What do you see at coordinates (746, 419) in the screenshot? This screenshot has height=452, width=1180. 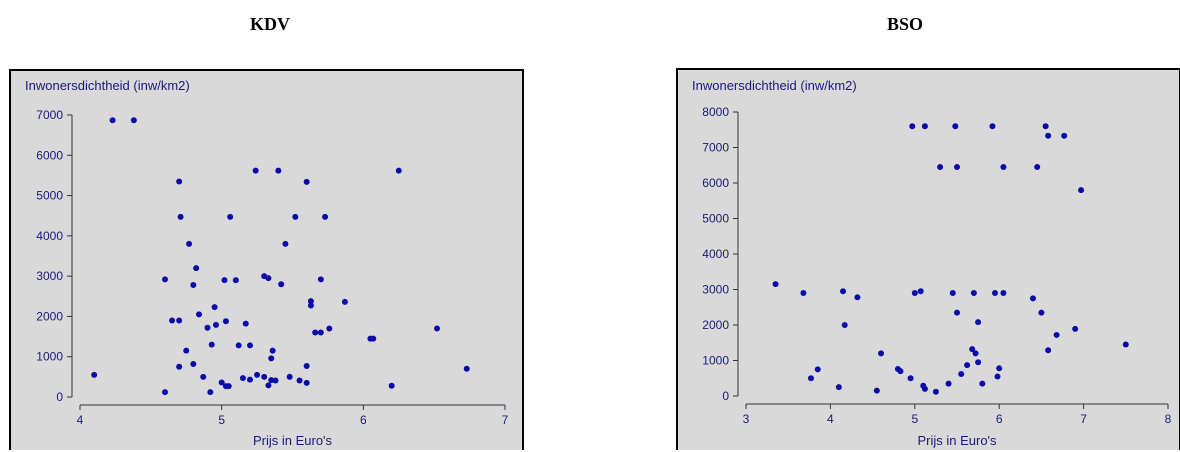 I see `x-tick-label: 3` at bounding box center [746, 419].